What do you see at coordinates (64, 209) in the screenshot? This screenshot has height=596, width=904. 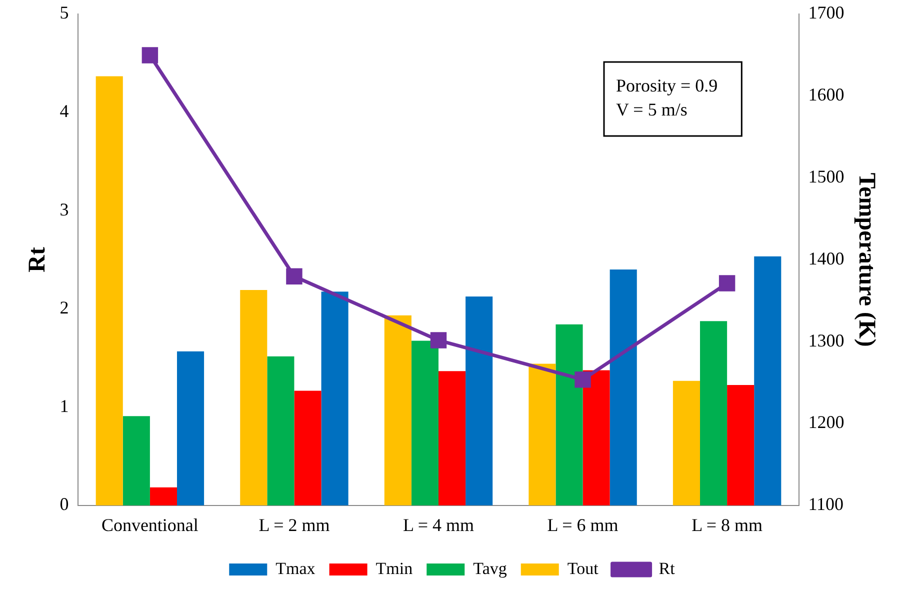 I see `y-tick-label: 3` at bounding box center [64, 209].